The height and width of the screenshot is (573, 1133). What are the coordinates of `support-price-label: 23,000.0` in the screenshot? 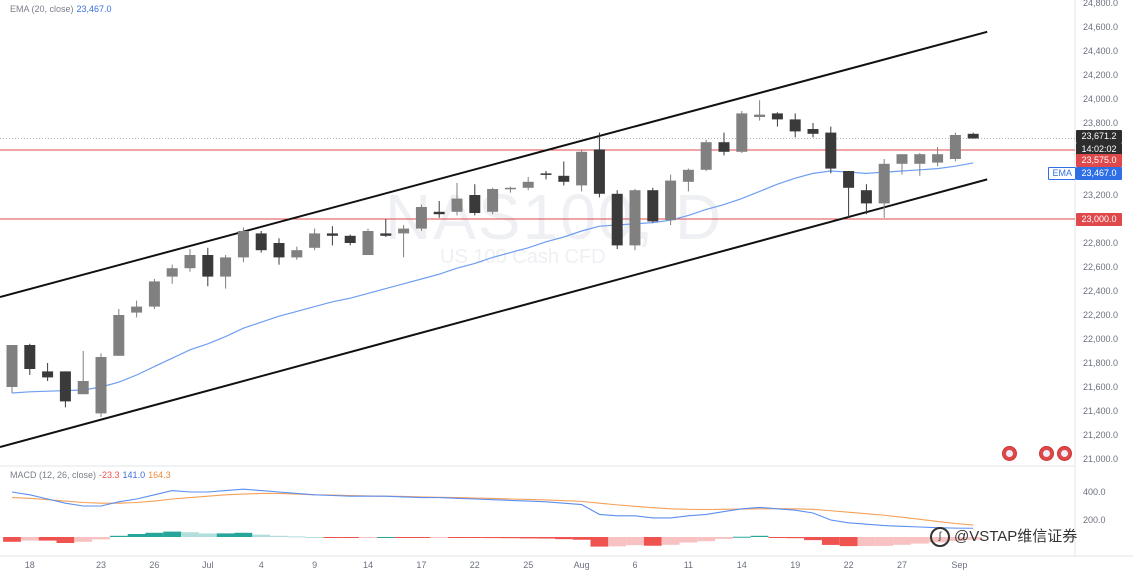 It's located at (1099, 219).